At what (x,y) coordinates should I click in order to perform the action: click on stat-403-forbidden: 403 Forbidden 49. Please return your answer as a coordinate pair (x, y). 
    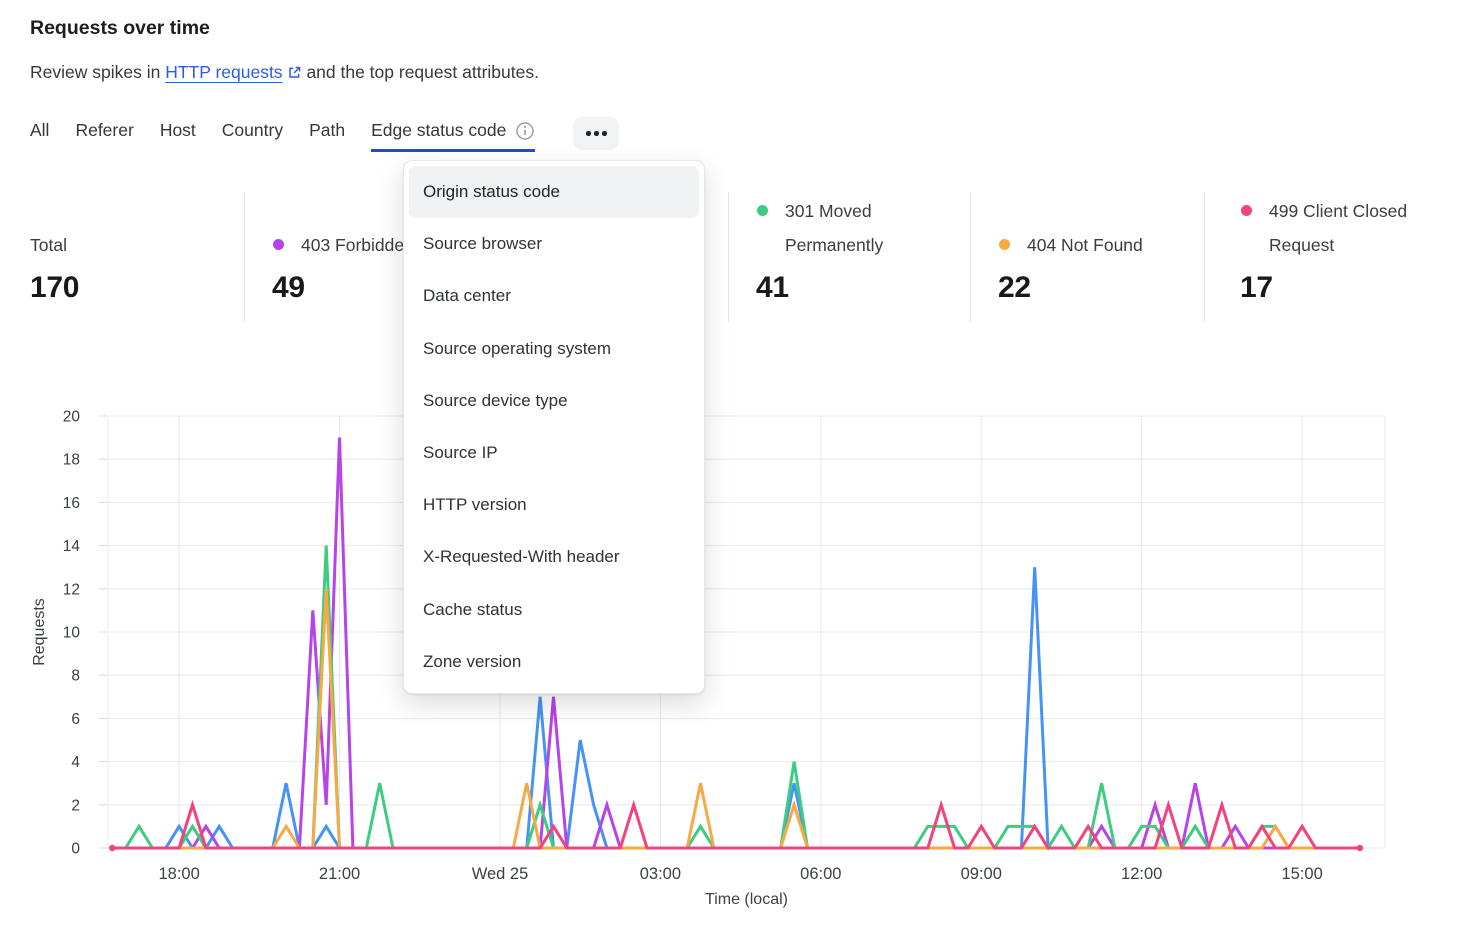
    Looking at the image, I should click on (372, 251).